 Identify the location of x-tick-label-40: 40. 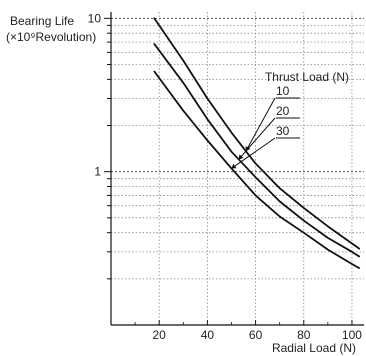
(208, 335).